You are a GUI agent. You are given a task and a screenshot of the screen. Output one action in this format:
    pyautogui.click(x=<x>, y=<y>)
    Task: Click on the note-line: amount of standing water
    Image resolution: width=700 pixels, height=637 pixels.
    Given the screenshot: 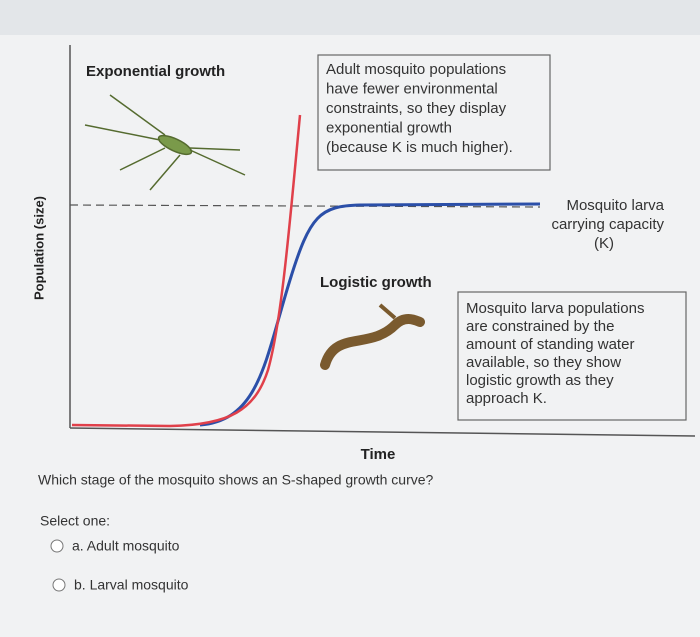 What is the action you would take?
    pyautogui.click(x=550, y=344)
    